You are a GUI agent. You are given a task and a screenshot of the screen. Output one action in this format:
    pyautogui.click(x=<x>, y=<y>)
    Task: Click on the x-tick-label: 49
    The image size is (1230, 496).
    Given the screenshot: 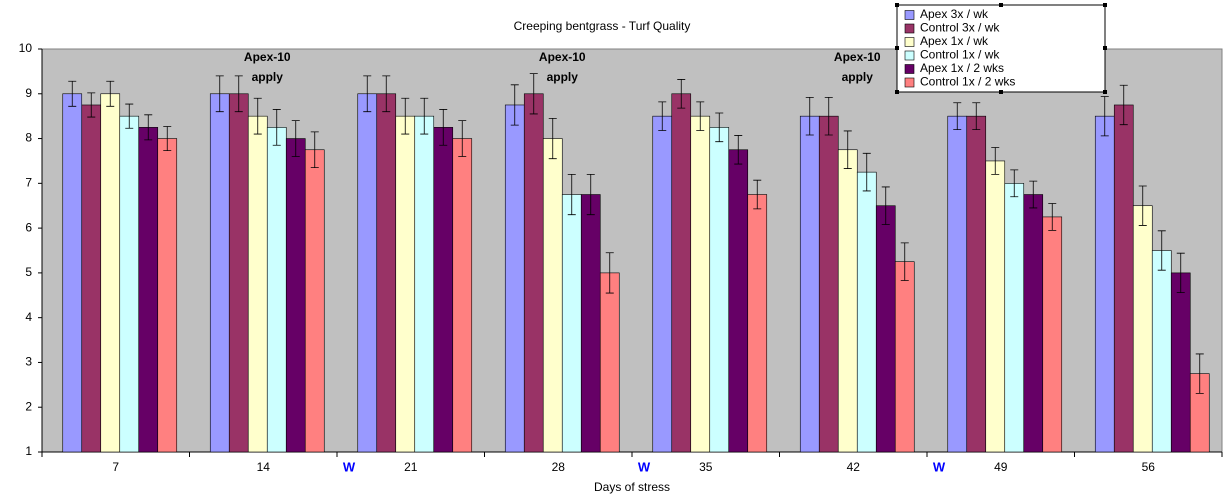 What is the action you would take?
    pyautogui.click(x=1001, y=467)
    